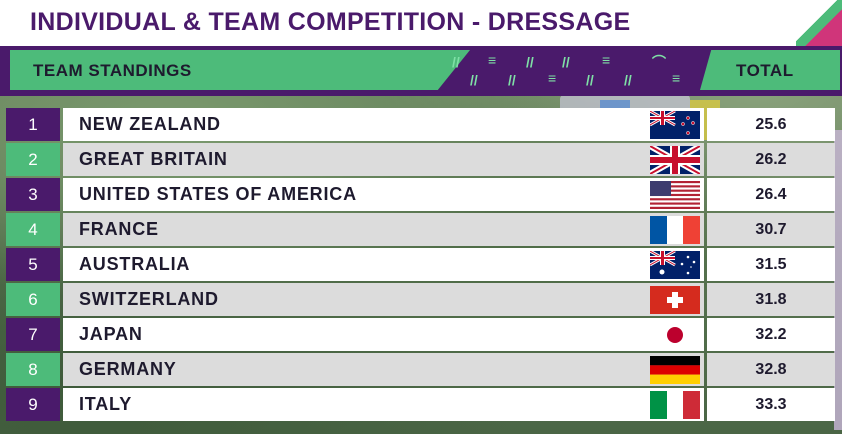  I want to click on rank-cell: 7, so click(33, 334).